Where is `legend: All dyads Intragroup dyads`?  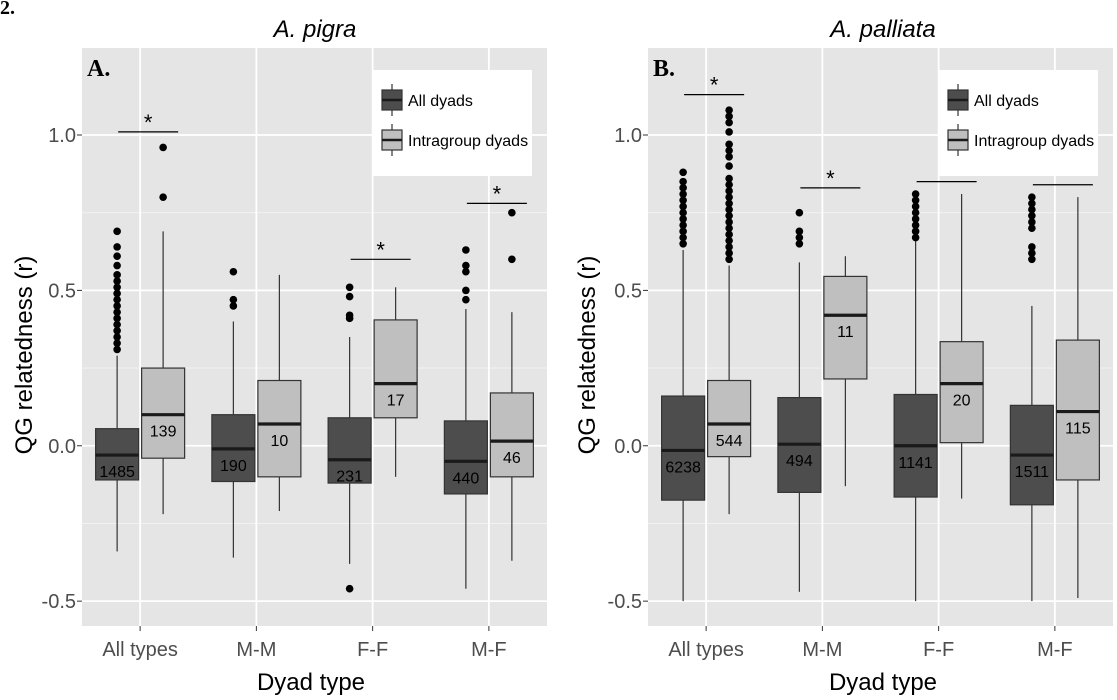 legend: All dyads Intragroup dyads is located at coordinates (452, 123).